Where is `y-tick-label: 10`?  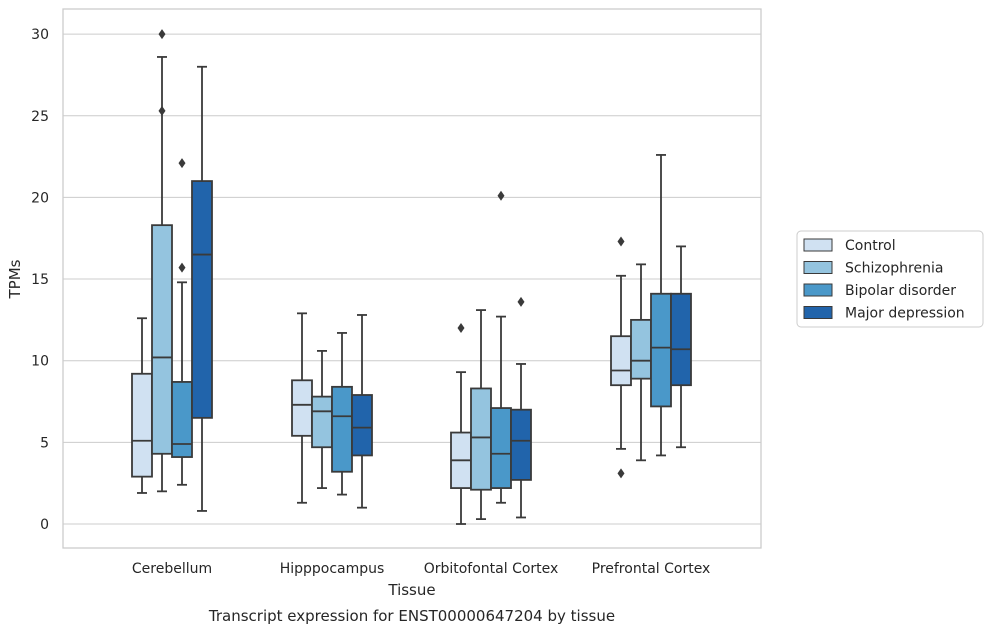
y-tick-label: 10 is located at coordinates (40, 362).